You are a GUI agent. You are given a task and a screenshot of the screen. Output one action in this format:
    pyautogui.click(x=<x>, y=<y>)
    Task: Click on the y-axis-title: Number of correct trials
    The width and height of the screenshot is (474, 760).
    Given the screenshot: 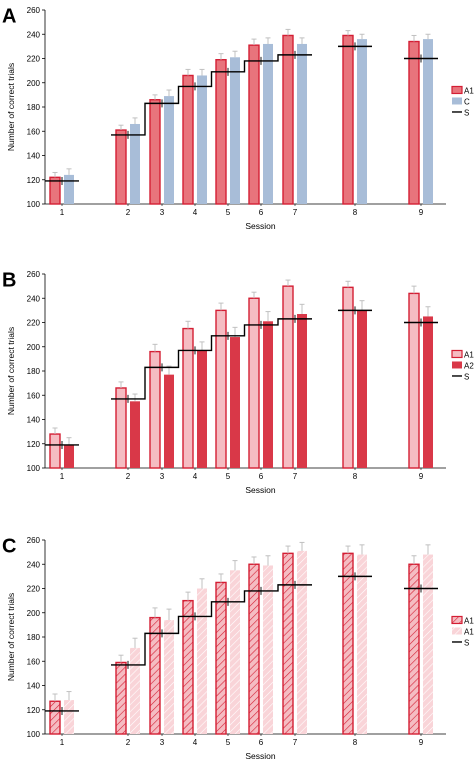 What is the action you would take?
    pyautogui.click(x=11, y=637)
    